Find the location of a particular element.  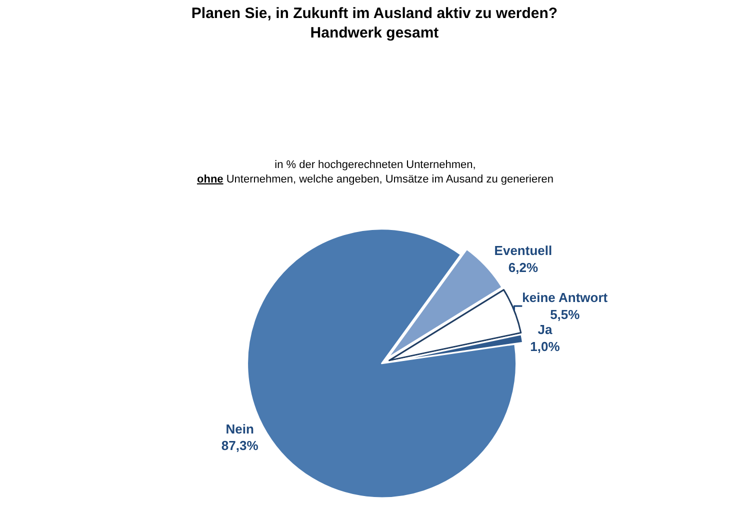

slice-label: Eventuell is located at coordinates (523, 250).